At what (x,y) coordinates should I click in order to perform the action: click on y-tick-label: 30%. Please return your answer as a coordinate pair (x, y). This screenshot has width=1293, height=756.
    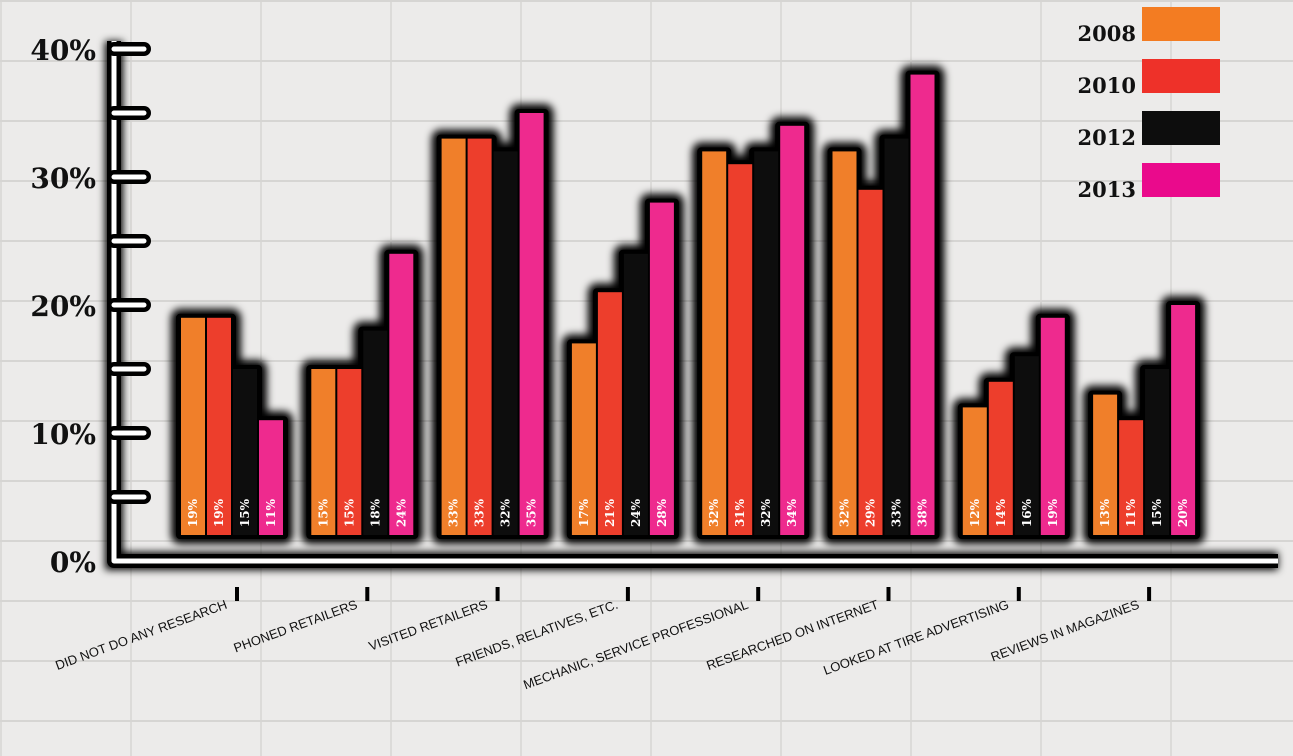
    Looking at the image, I should click on (63, 178).